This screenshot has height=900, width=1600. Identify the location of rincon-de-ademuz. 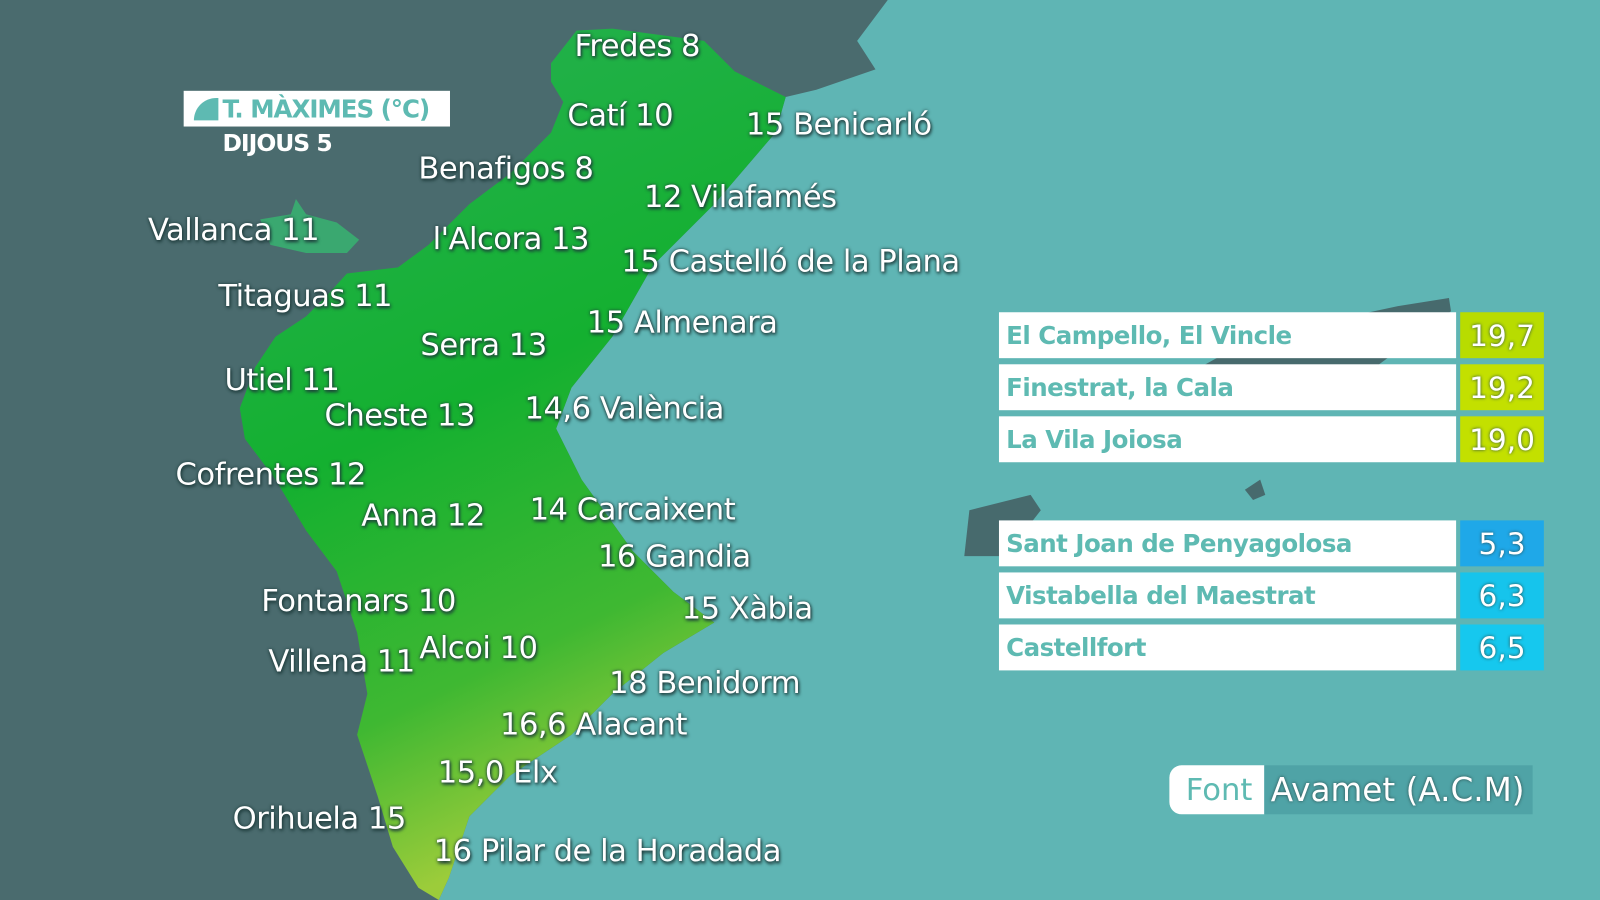
(310, 226).